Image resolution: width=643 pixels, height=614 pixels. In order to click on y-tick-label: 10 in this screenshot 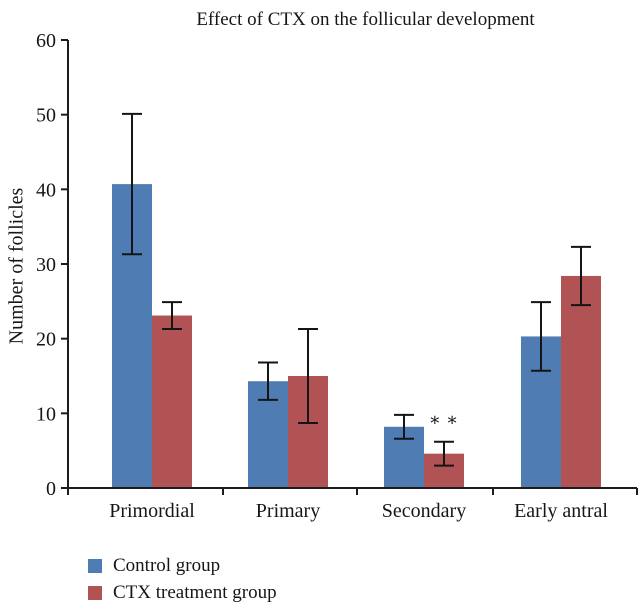, I will do `click(46, 414)`.